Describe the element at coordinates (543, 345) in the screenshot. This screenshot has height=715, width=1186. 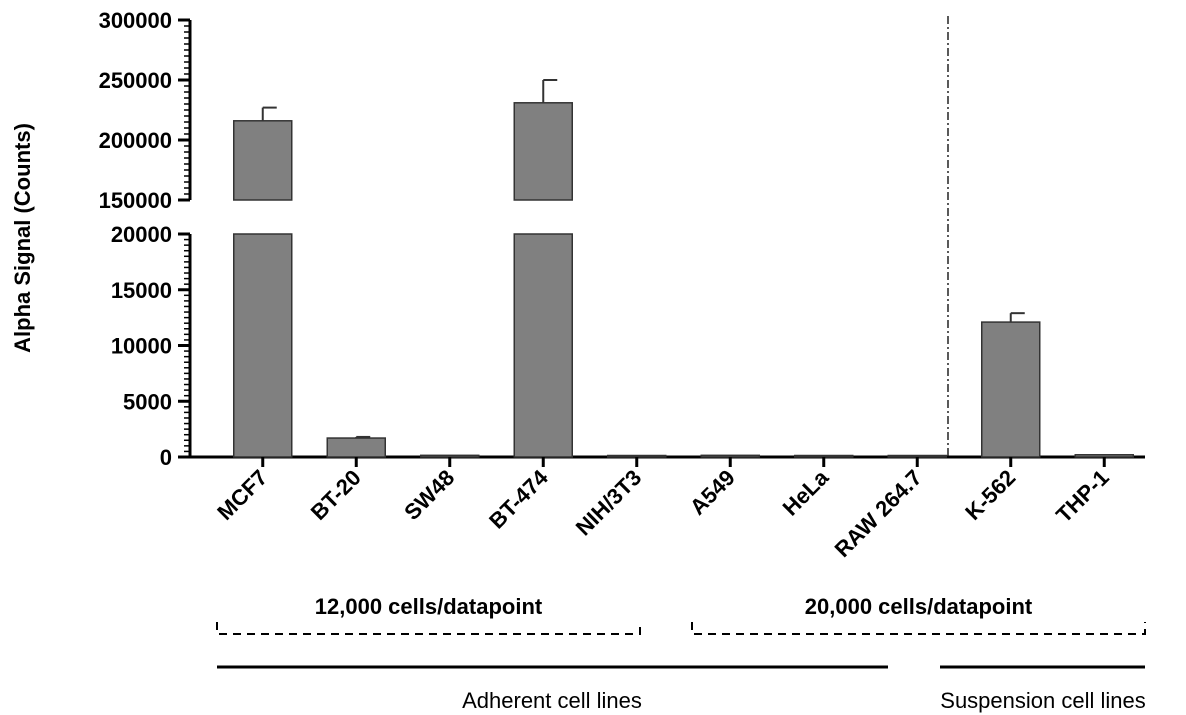
I see `bar-bt-474-lower` at that location.